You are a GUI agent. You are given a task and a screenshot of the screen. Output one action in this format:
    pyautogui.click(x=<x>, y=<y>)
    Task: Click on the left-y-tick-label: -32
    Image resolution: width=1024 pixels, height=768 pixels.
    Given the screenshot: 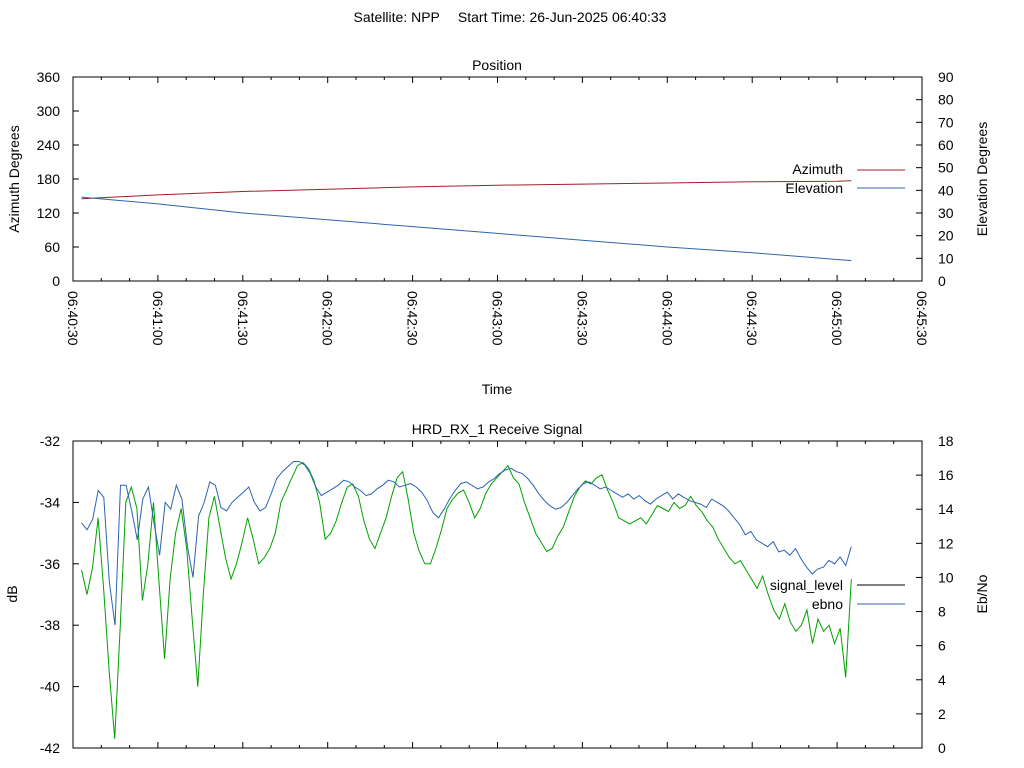 What is the action you would take?
    pyautogui.click(x=50, y=441)
    